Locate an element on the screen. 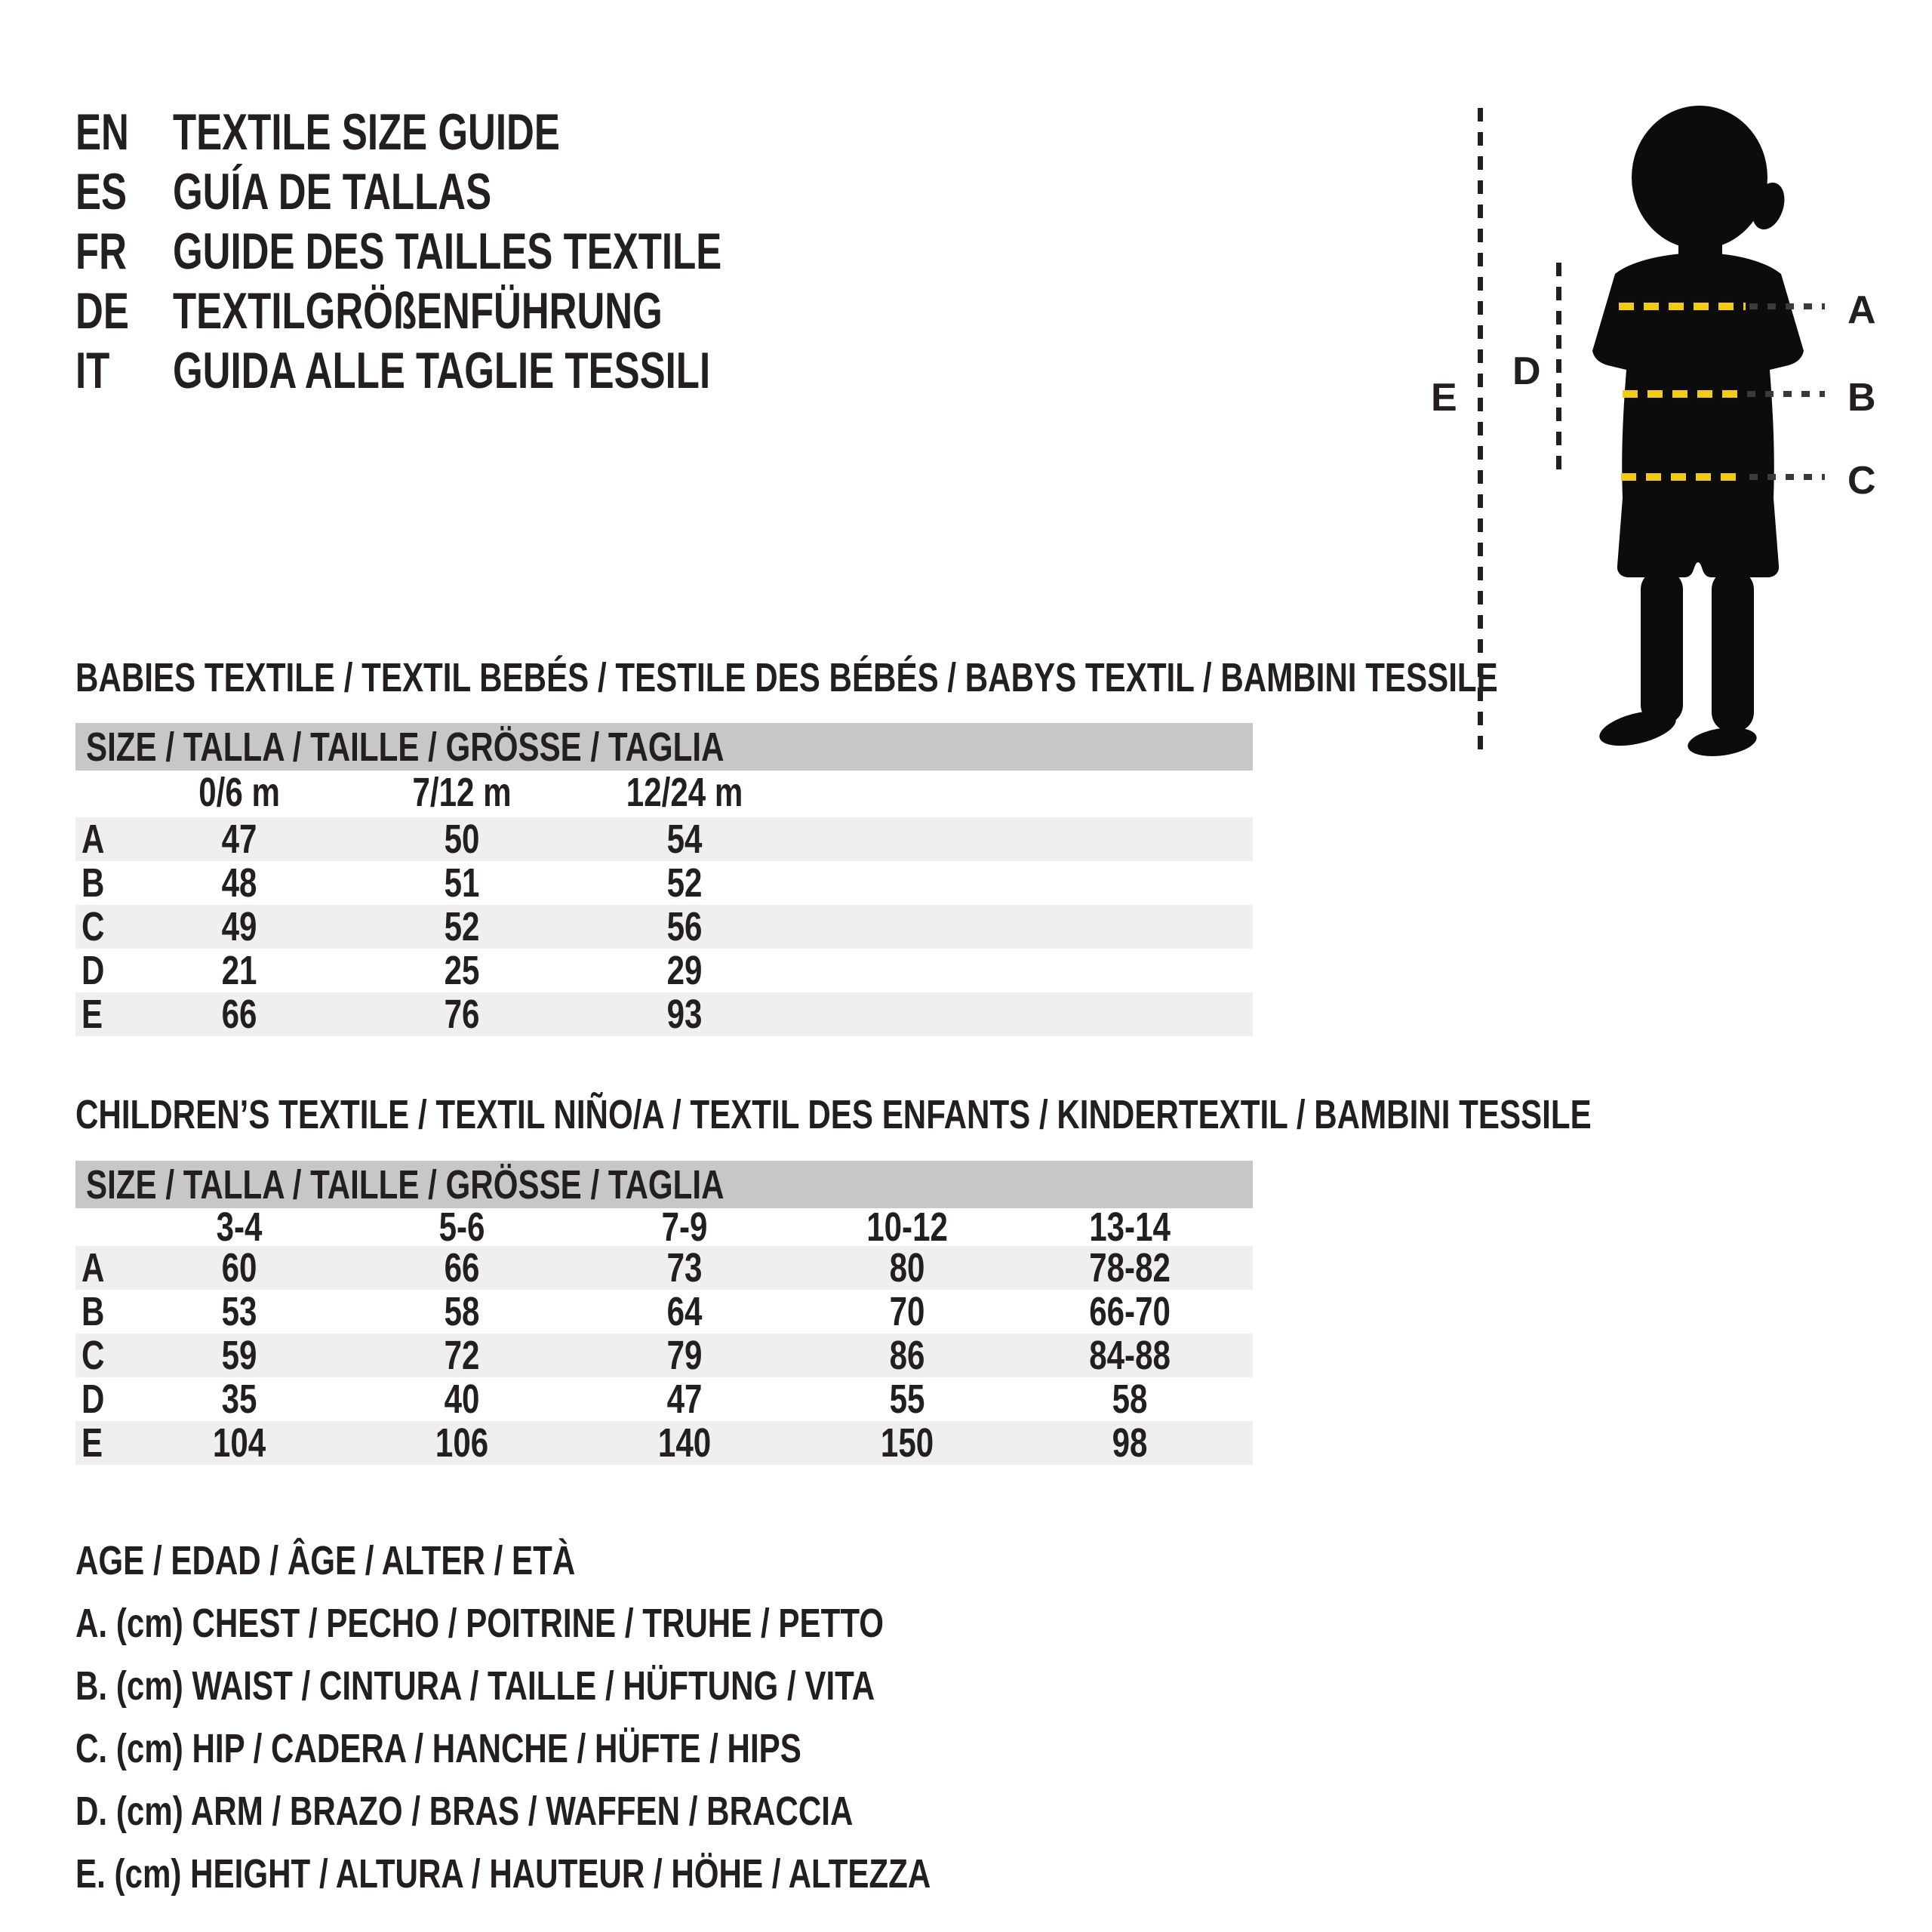 The height and width of the screenshot is (1932, 1932). language-code: DE is located at coordinates (102, 311).